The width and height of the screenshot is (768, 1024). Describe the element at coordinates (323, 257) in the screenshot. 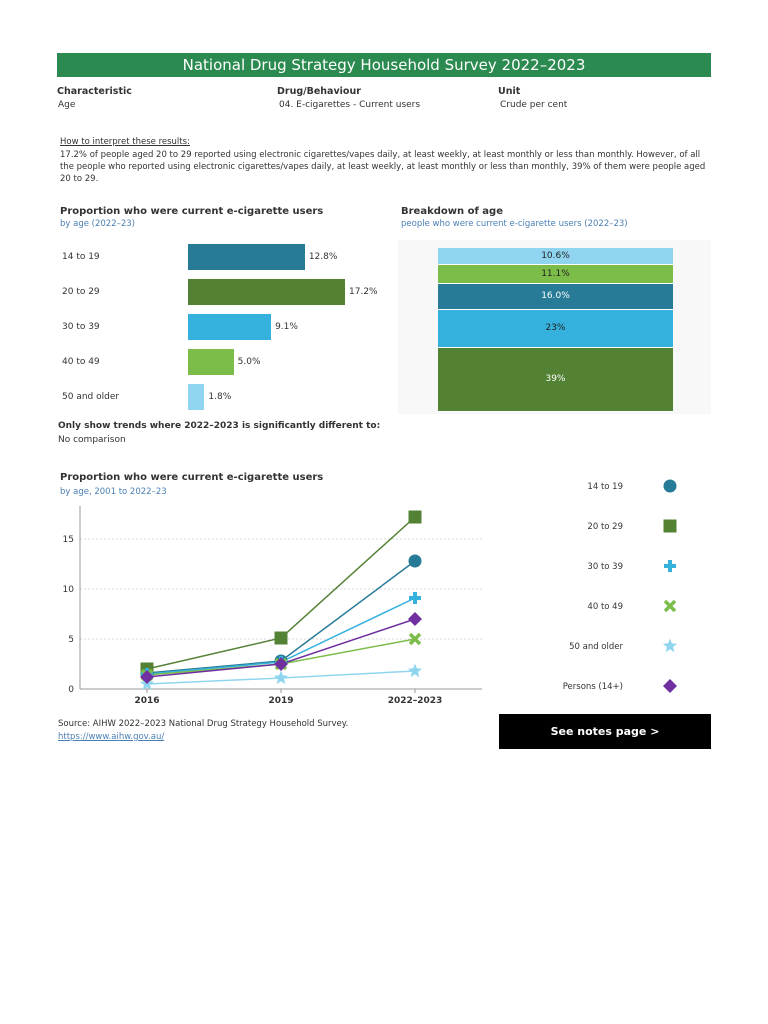

I see `bar-value-label: 12.8%` at that location.